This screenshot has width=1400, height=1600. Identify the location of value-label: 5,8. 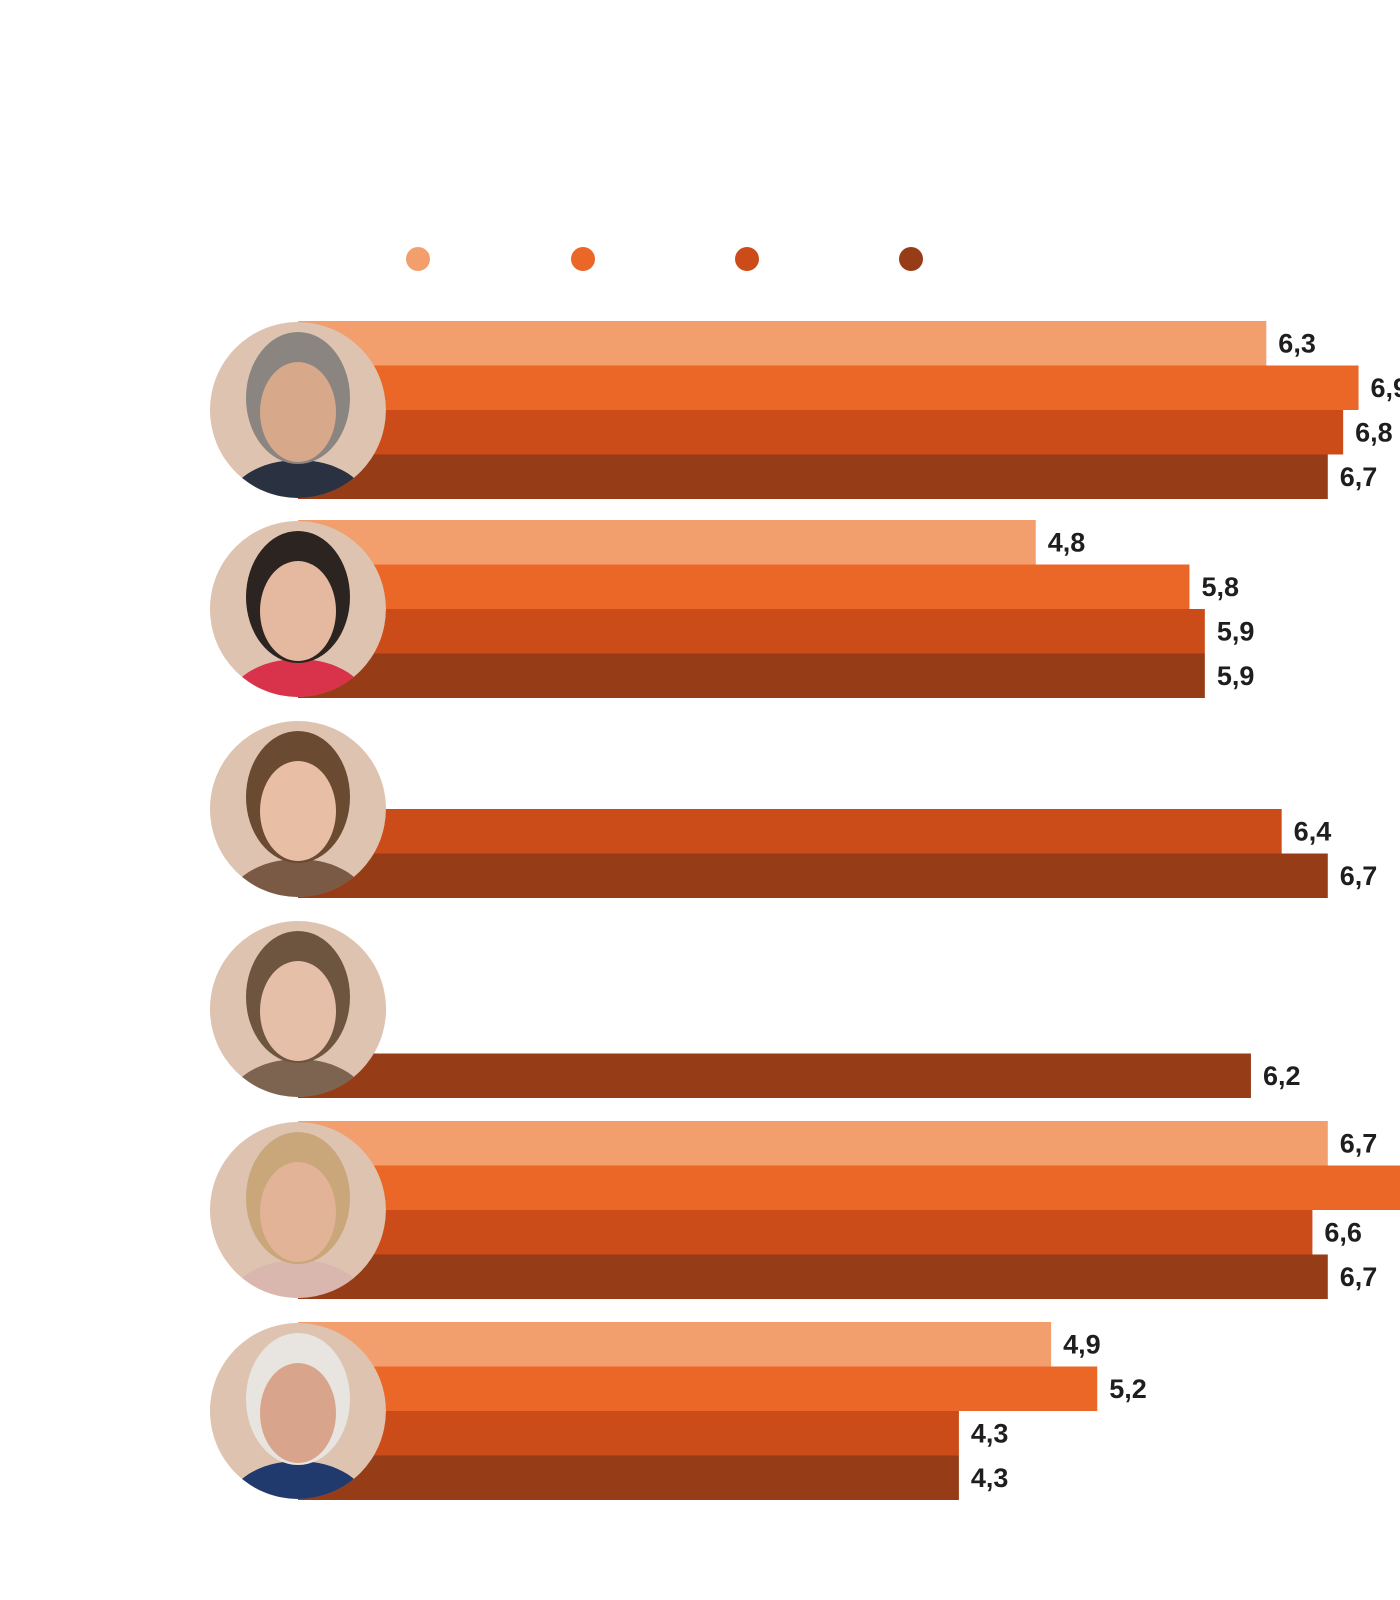
(1220, 587).